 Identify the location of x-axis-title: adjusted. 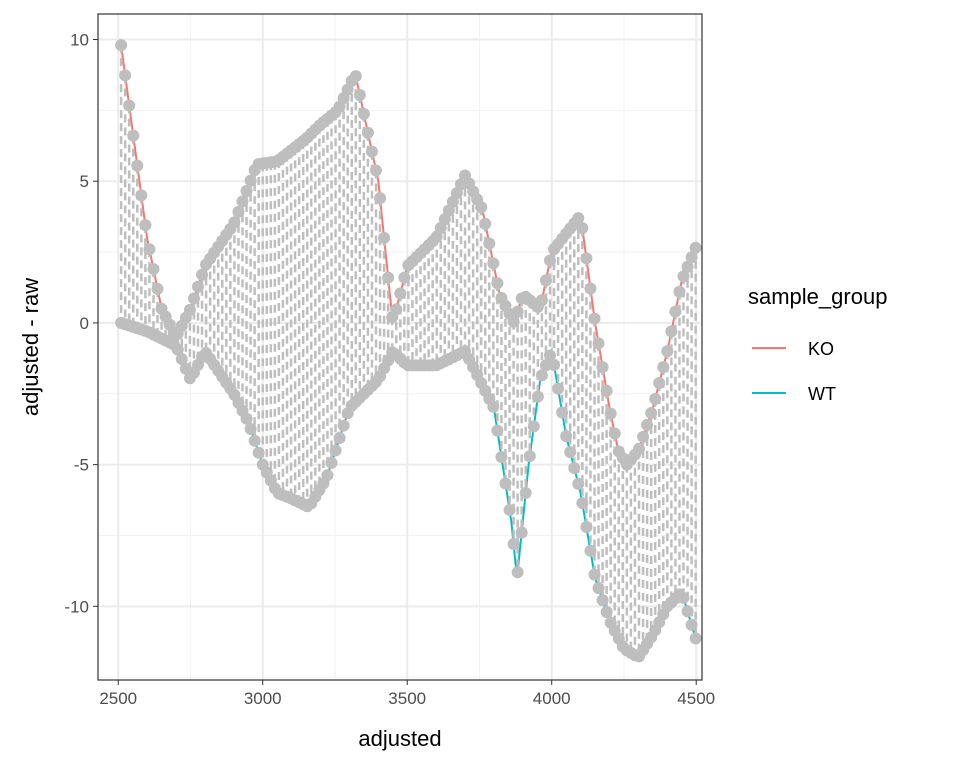
(399, 738).